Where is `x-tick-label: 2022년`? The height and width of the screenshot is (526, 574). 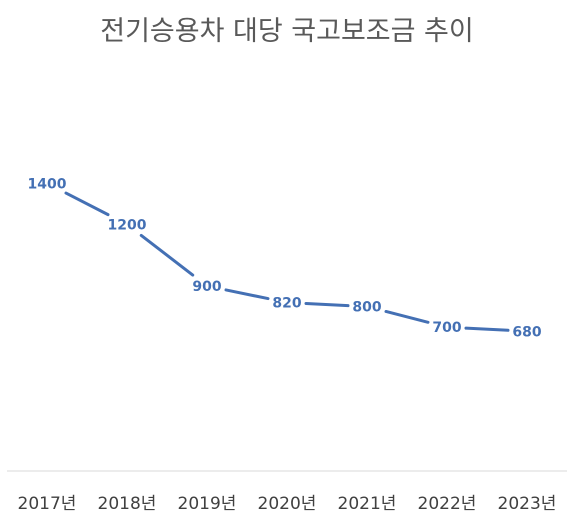
x-tick-label: 2022년 is located at coordinates (447, 504).